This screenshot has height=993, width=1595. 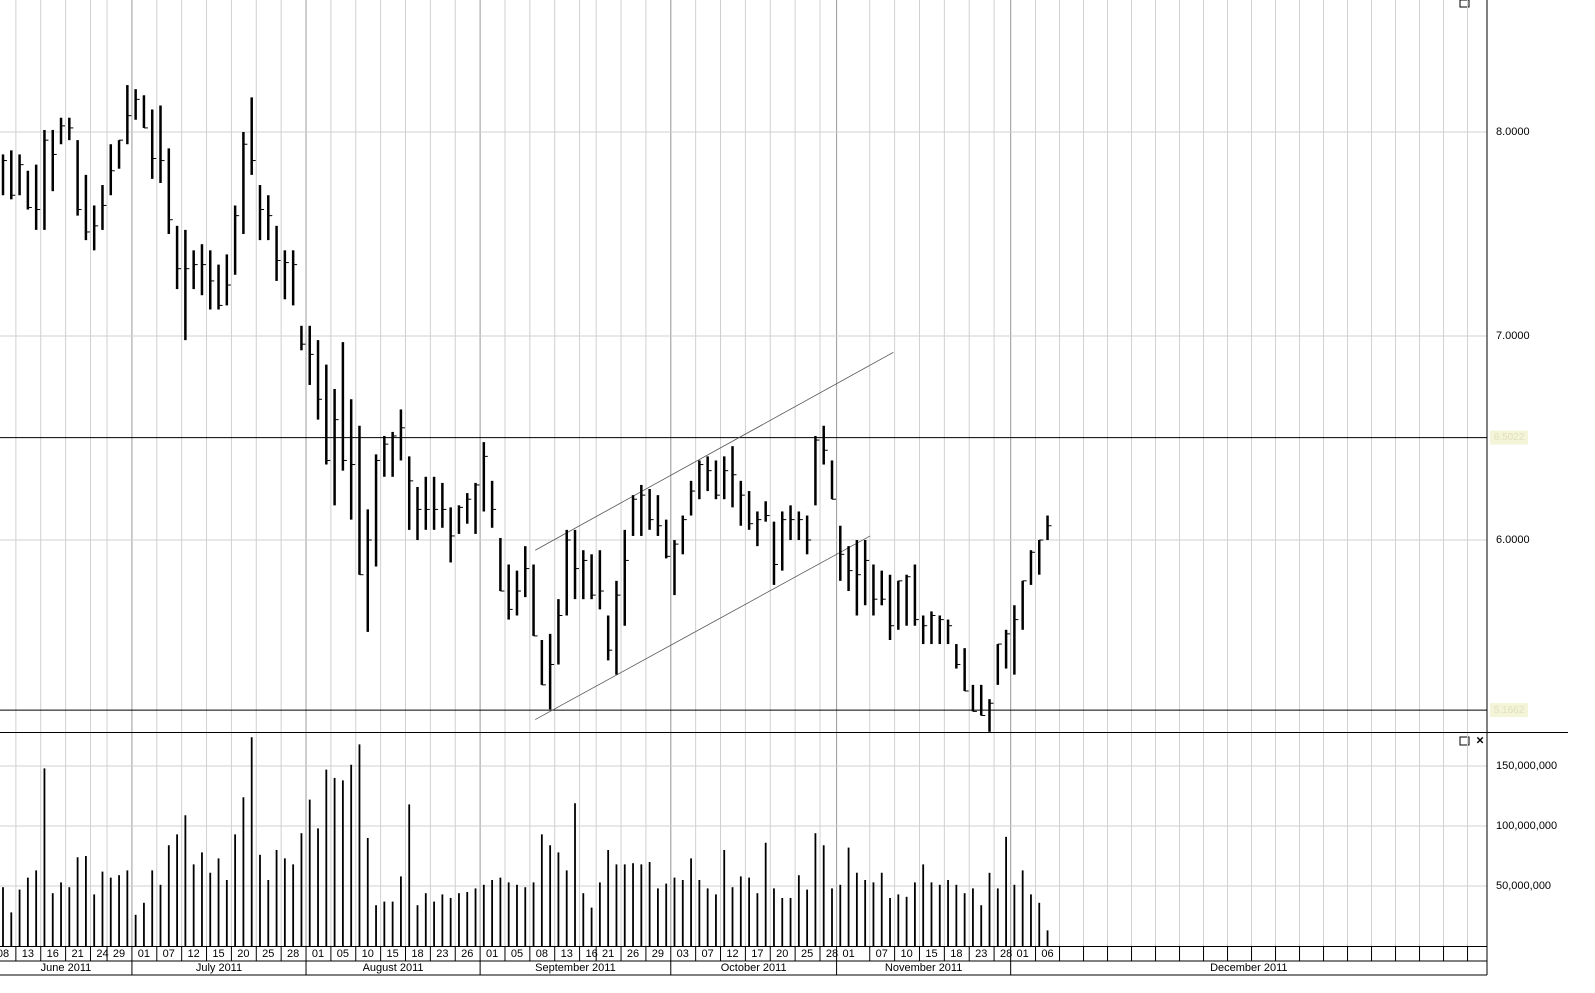 What do you see at coordinates (1526, 766) in the screenshot?
I see `y-tick-label: 150,000,000` at bounding box center [1526, 766].